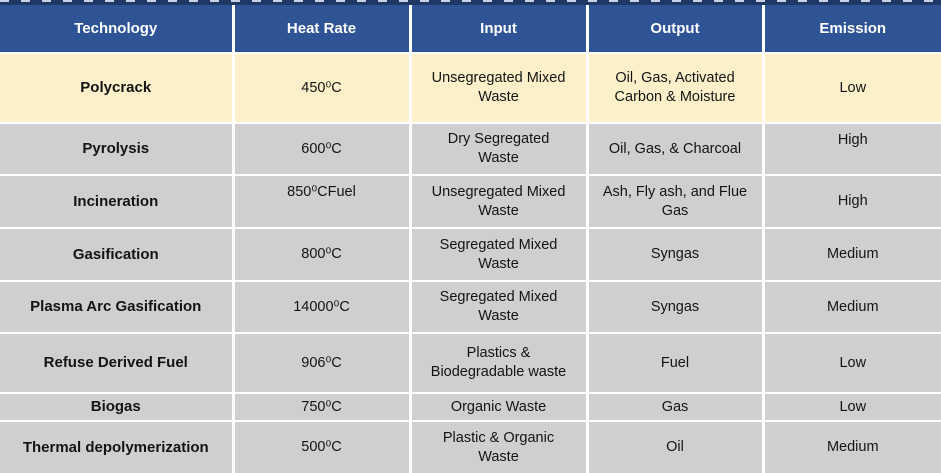  Describe the element at coordinates (320, 29) in the screenshot. I see `header-cell-heat-rate: Heat Rate` at that location.